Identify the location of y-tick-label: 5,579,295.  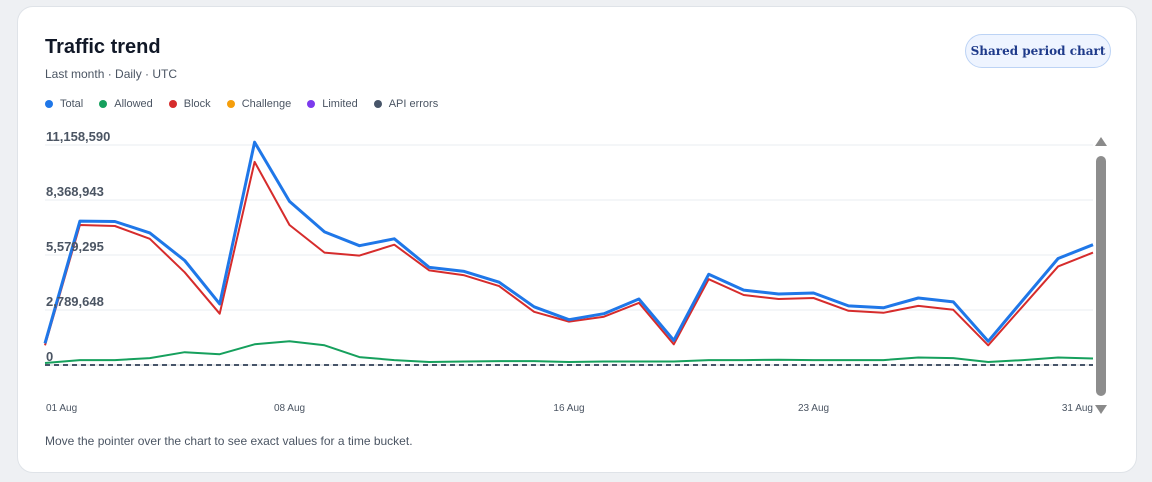
(75, 246).